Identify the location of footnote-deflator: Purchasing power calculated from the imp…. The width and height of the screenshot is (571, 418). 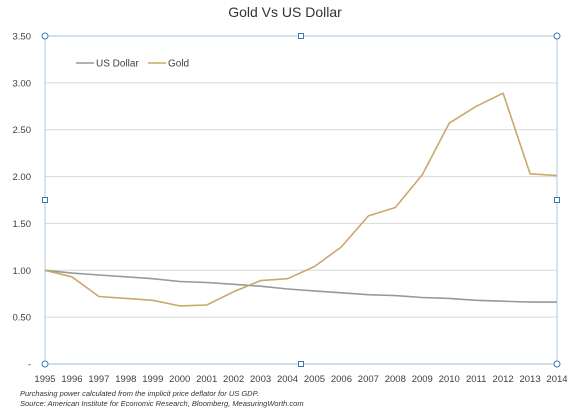
(139, 393).